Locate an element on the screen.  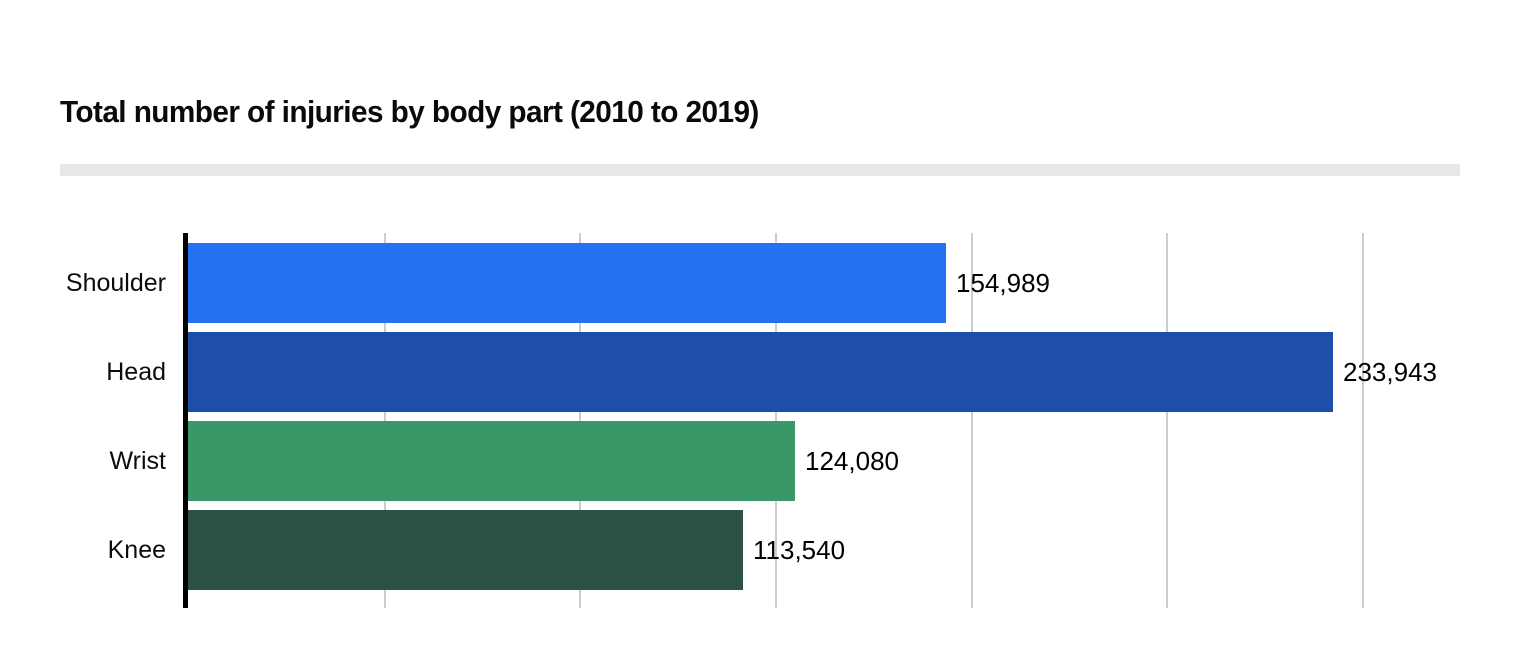
category-label-head: Head is located at coordinates (136, 371).